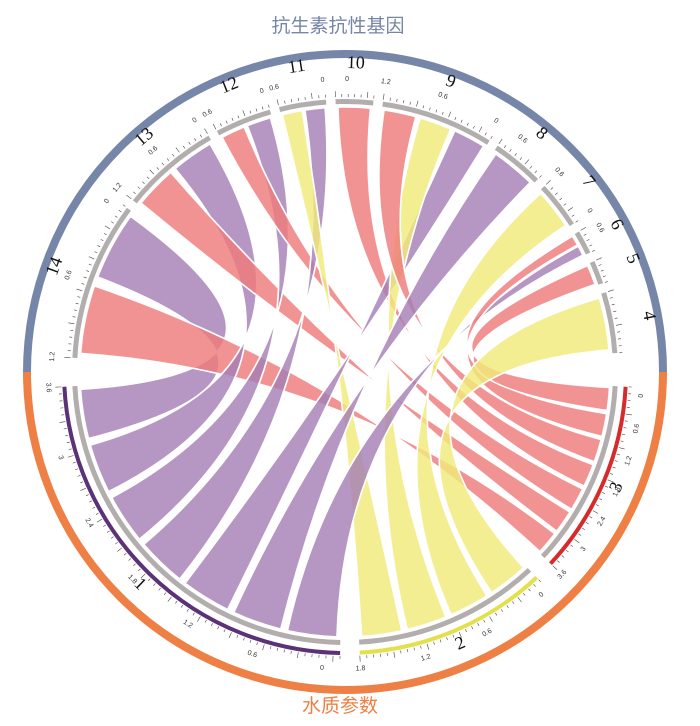  Describe the element at coordinates (53, 266) in the screenshot. I see `segment-label-14: 14` at that location.